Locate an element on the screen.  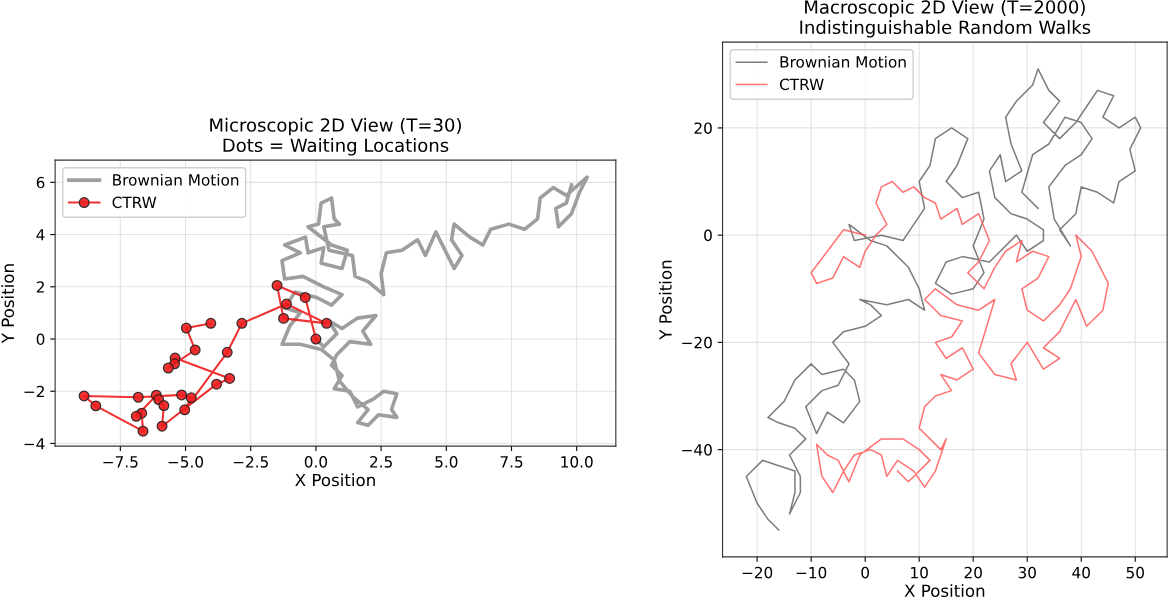
x-tick-label: 20 is located at coordinates (973, 572).